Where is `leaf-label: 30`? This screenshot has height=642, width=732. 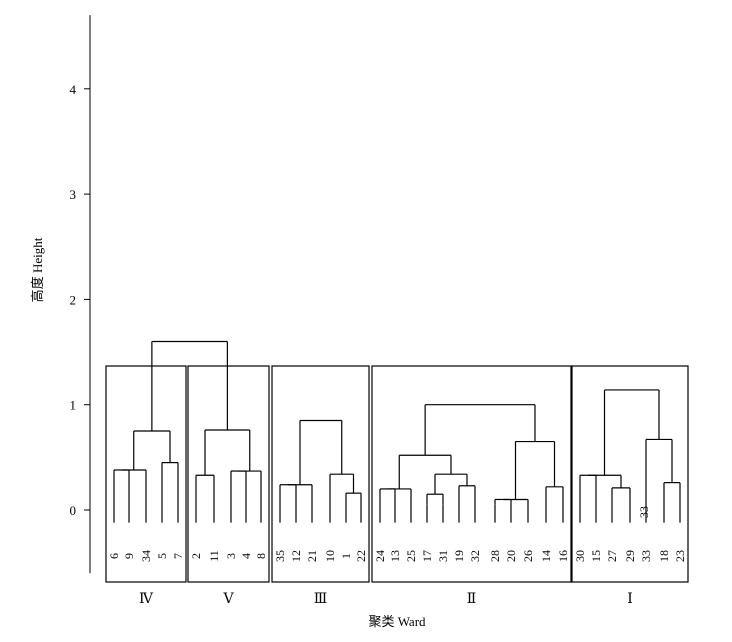 leaf-label: 30 is located at coordinates (580, 556).